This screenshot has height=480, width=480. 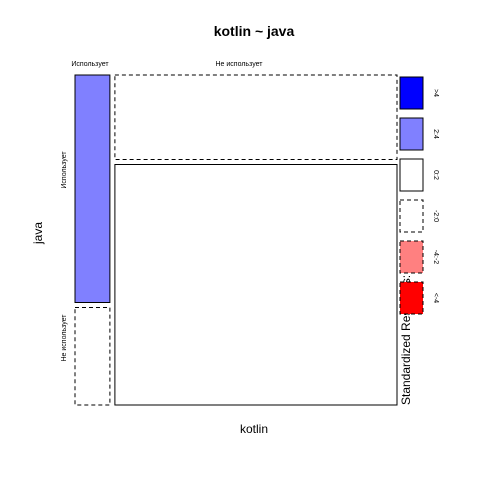 I want to click on legend-label: -2:0, so click(x=435, y=216).